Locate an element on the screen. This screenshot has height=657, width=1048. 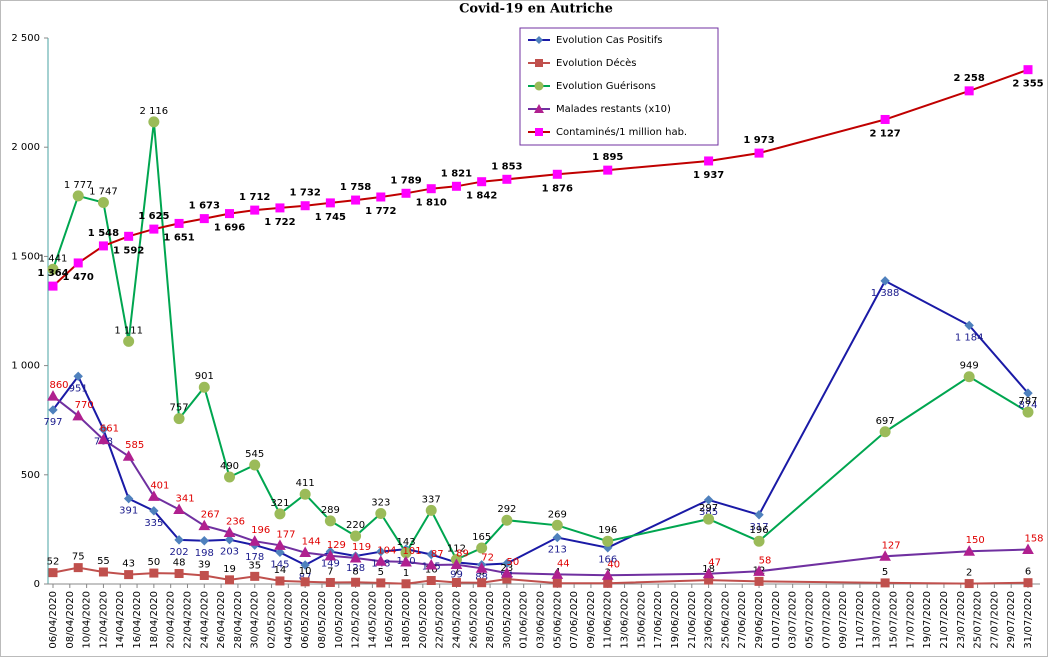
data-label: 1 842 is located at coordinates (481, 196).